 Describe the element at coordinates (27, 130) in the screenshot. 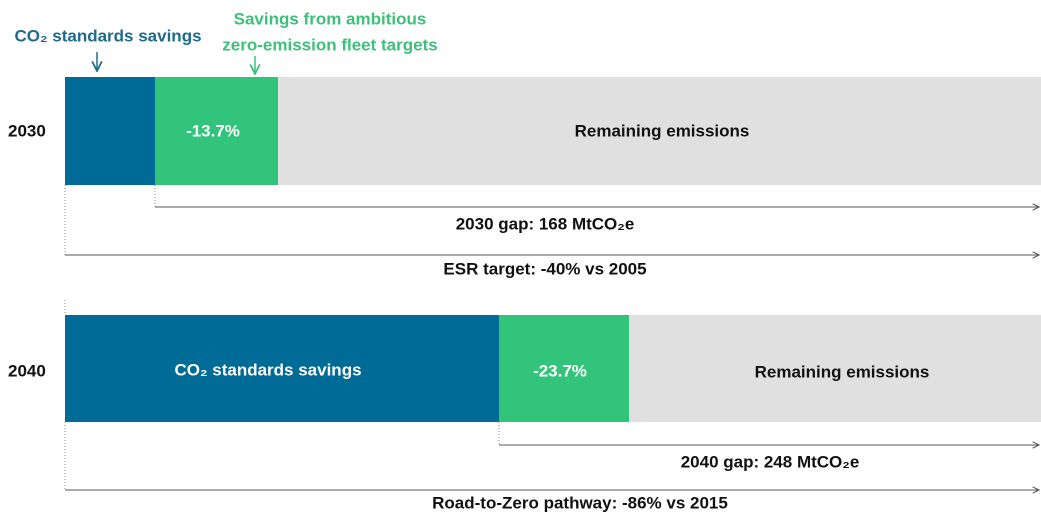

I see `row-label: 2030` at that location.